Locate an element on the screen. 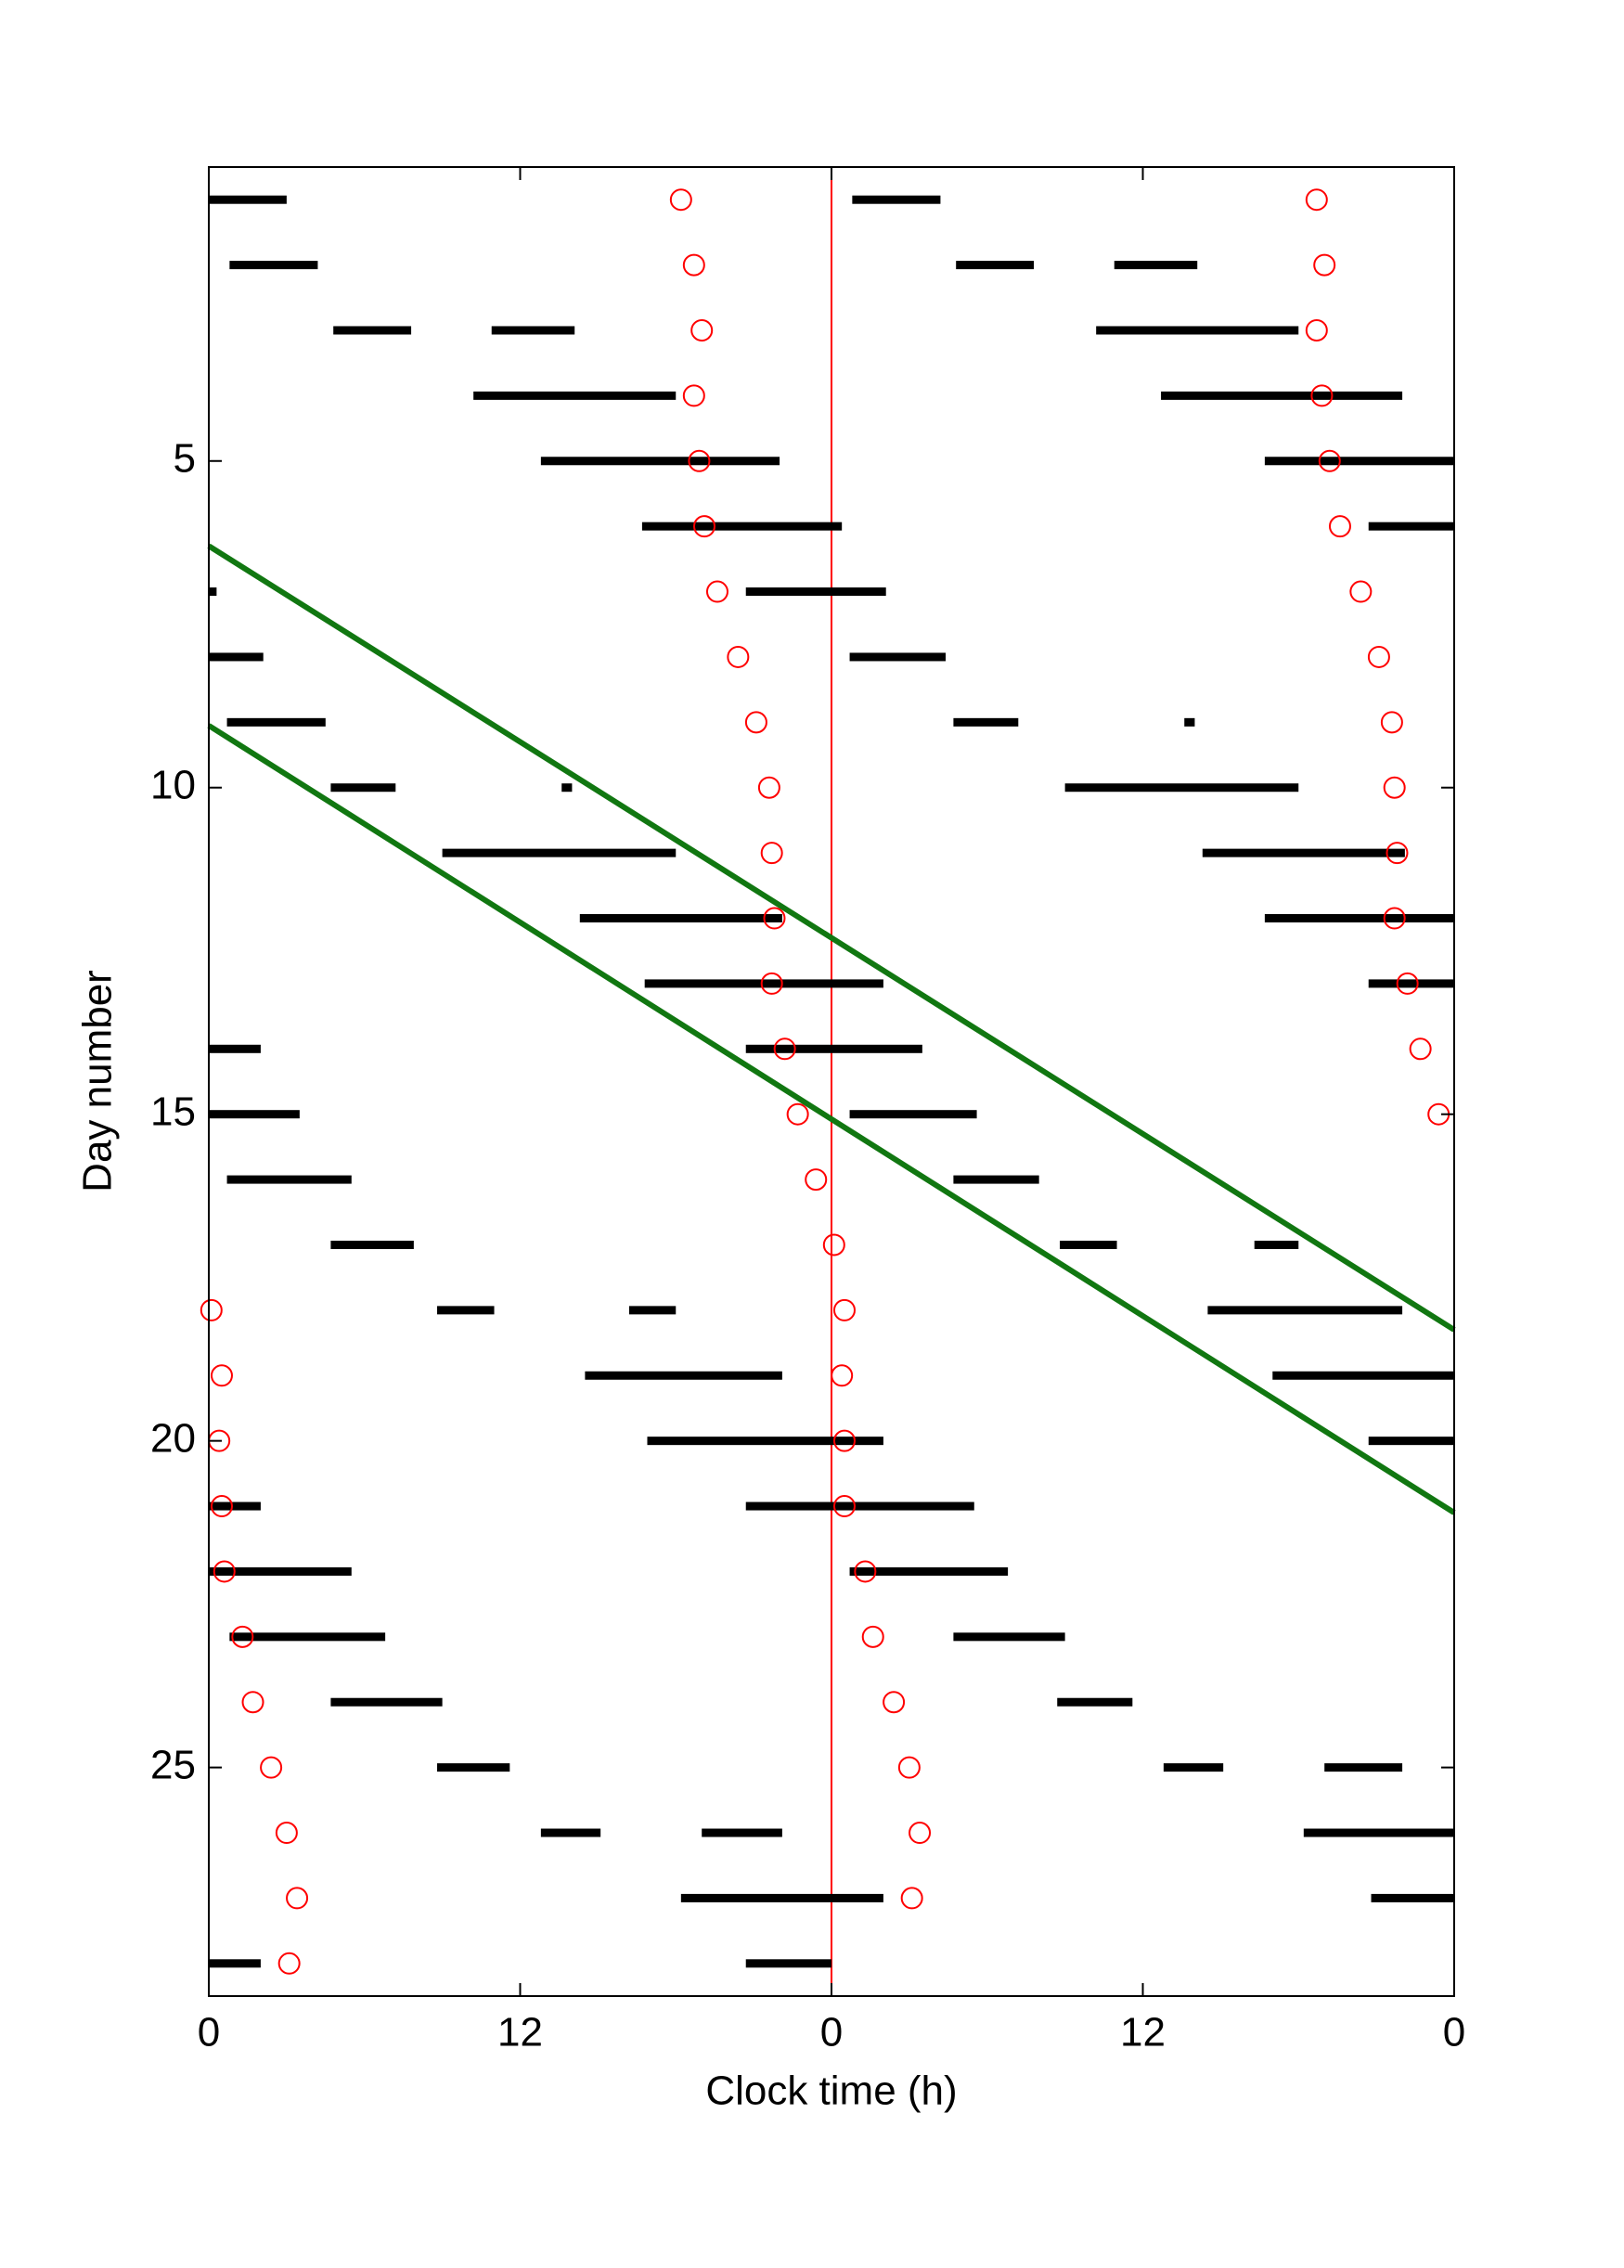 This screenshot has height=2268, width=1624. y-tick-label: 15 is located at coordinates (173, 1111).